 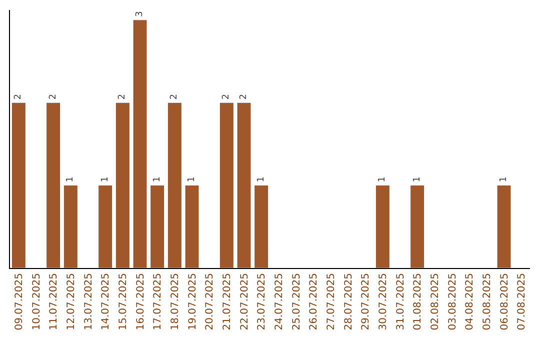 I want to click on x-tick-label: 24.07.2025, so click(x=279, y=301).